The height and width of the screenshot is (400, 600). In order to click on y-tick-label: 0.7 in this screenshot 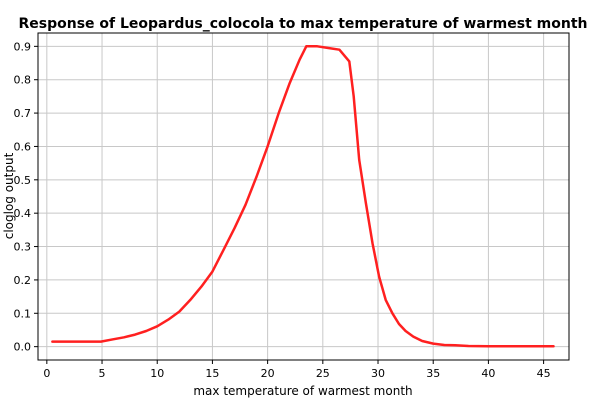, I will do `click(23, 113)`.